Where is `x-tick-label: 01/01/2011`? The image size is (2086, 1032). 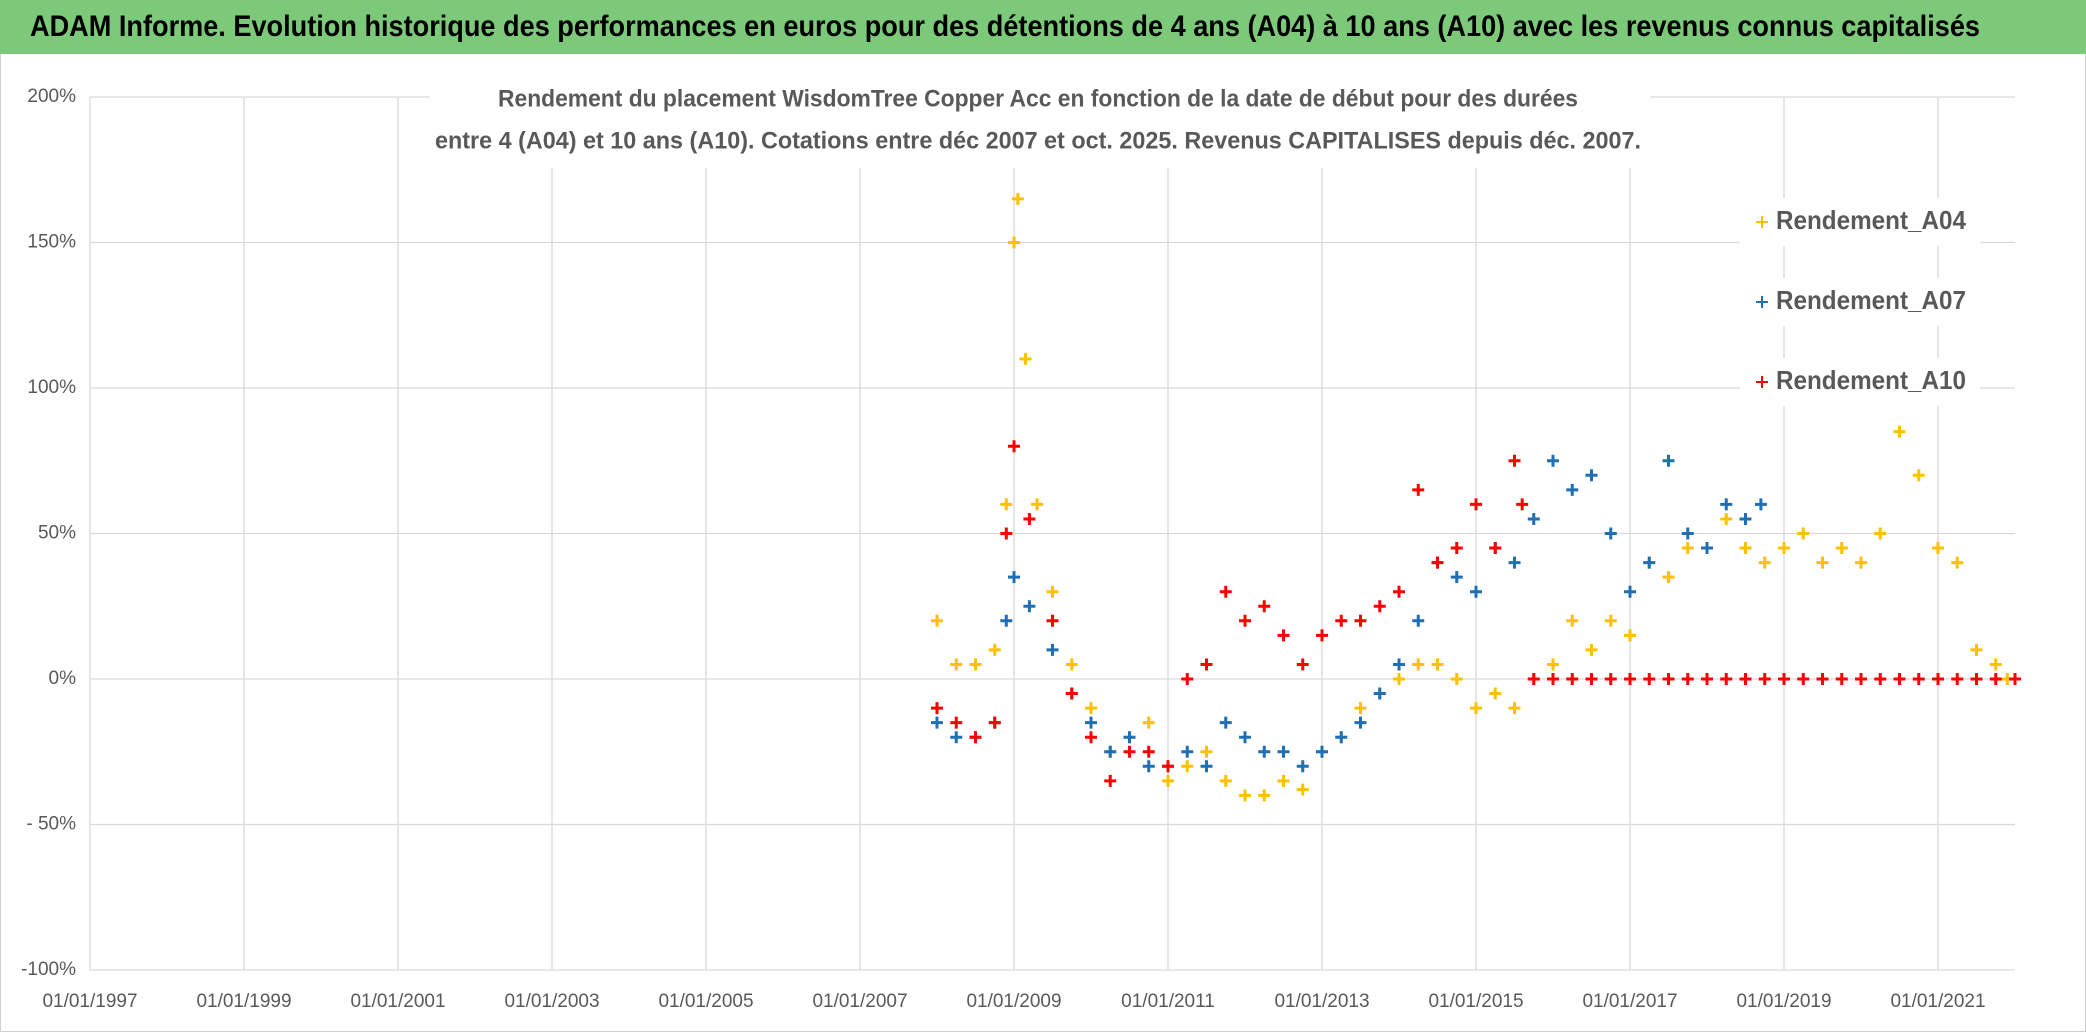
x-tick-label: 01/01/2011 is located at coordinates (1168, 1001).